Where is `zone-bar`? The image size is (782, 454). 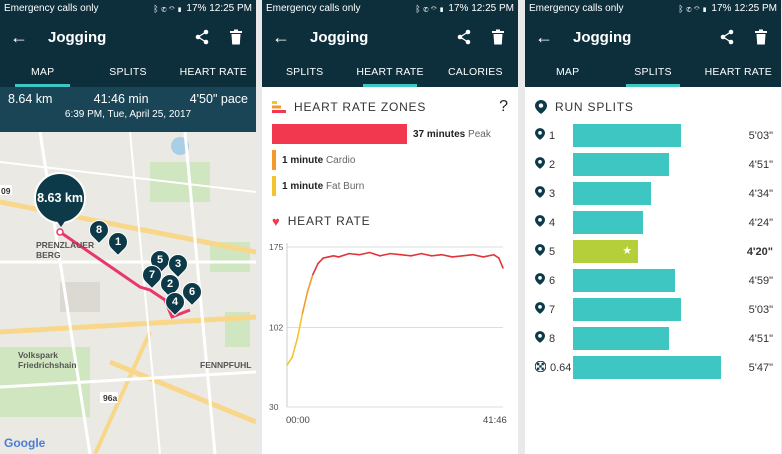
zone-bar is located at coordinates (274, 160).